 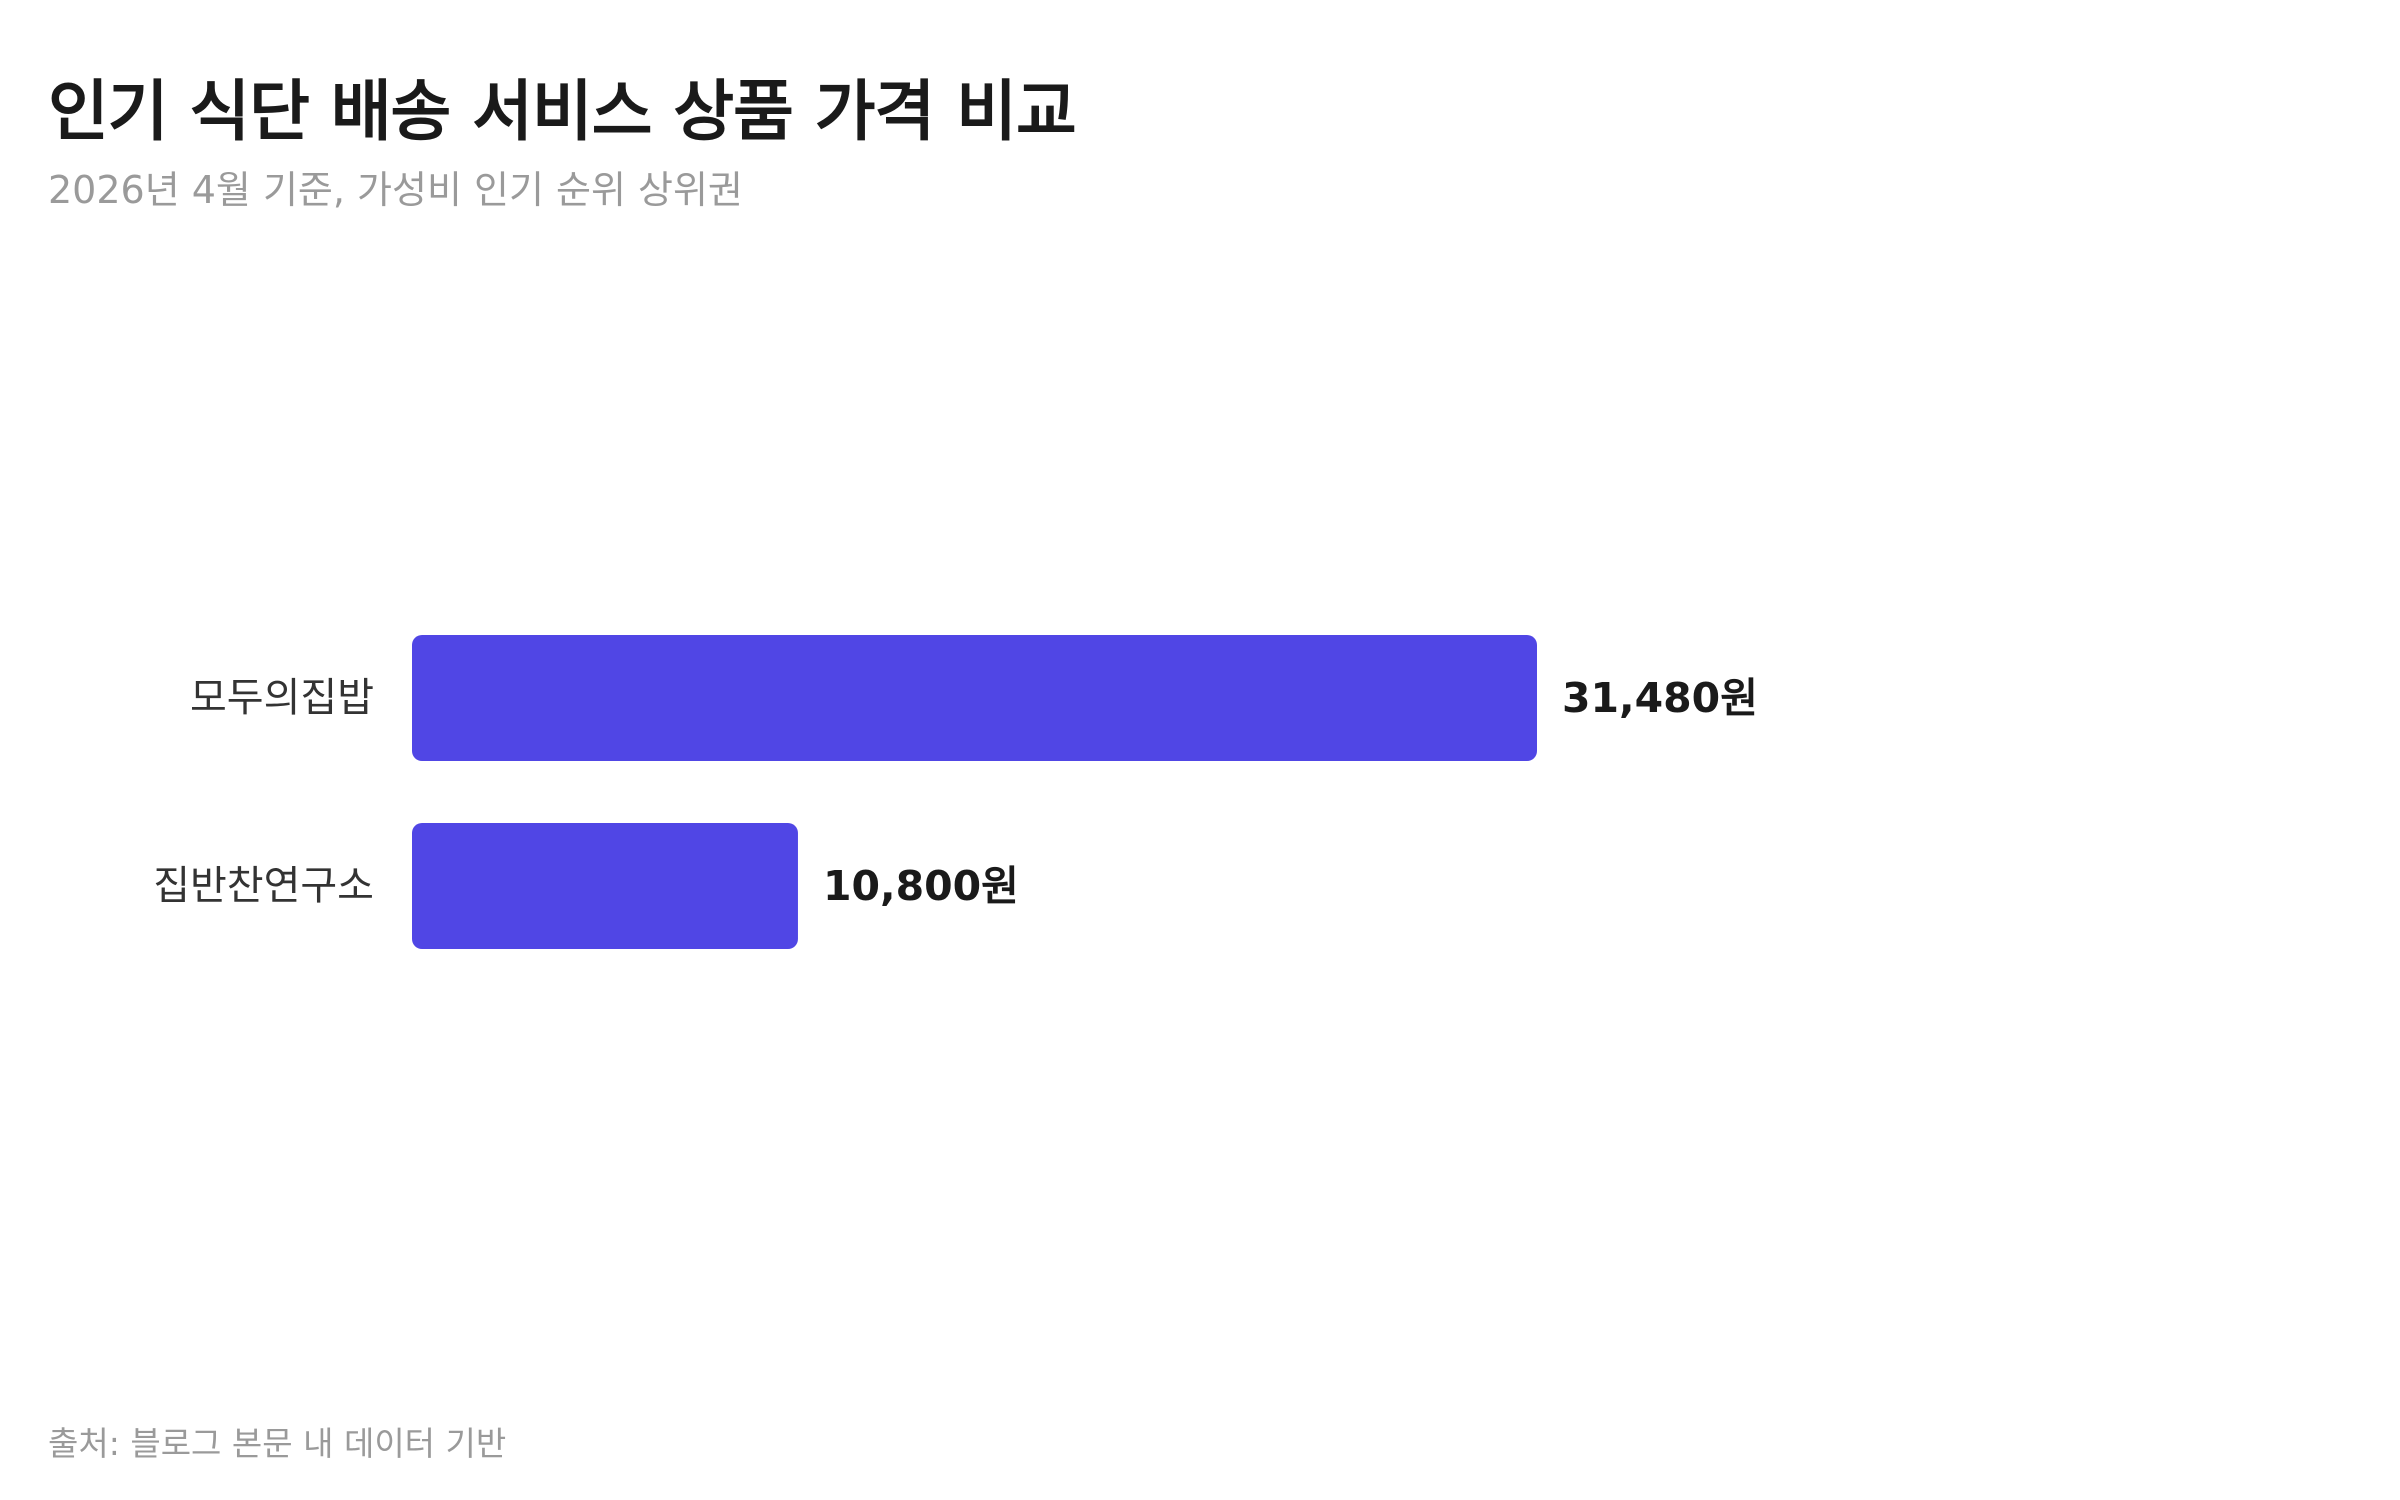 What do you see at coordinates (277, 1443) in the screenshot?
I see `chart-source: 출처: 블로그 본문 내 데이터 기반` at bounding box center [277, 1443].